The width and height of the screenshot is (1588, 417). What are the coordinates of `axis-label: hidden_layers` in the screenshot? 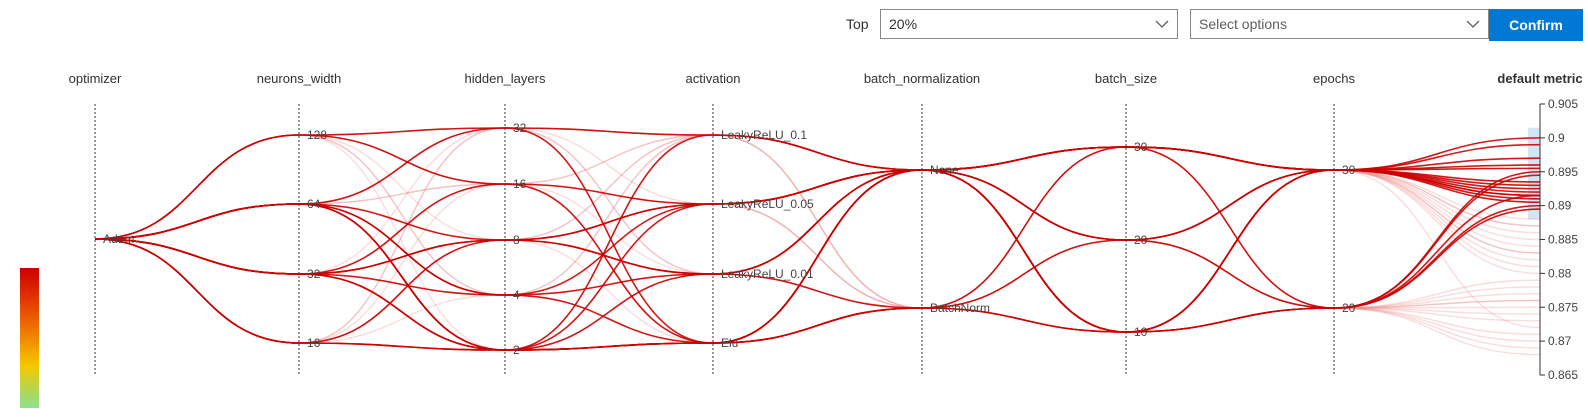 It's located at (505, 78).